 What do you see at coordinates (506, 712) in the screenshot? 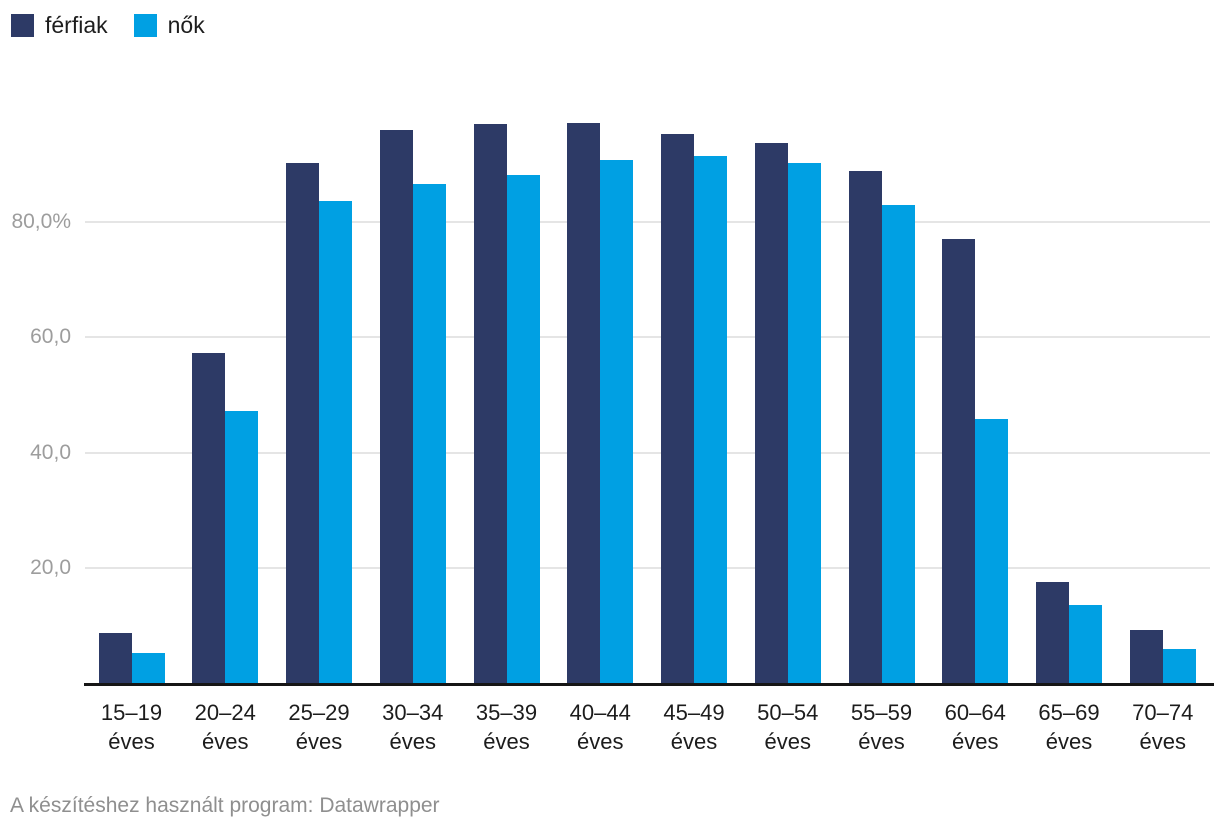
I see `x-tick-range: 35–39` at bounding box center [506, 712].